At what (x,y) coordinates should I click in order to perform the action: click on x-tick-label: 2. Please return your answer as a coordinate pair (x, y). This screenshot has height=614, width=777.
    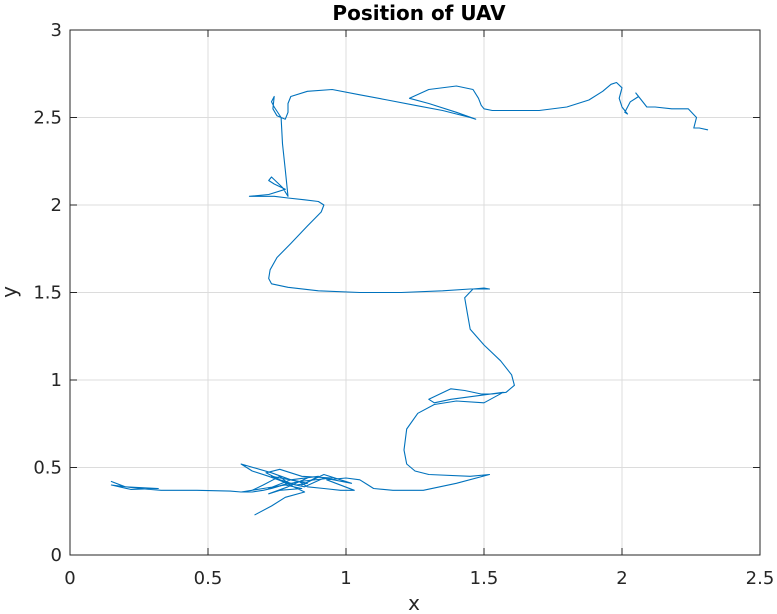
    Looking at the image, I should click on (621, 578).